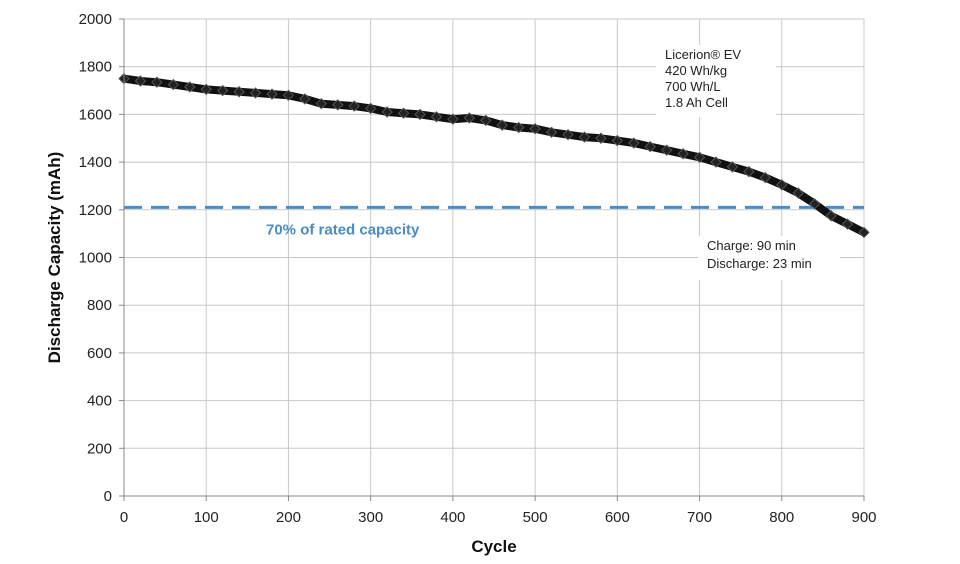 The image size is (960, 564). Describe the element at coordinates (494, 221) in the screenshot. I see `reference-line-layer: 70% of rated capacity` at that location.